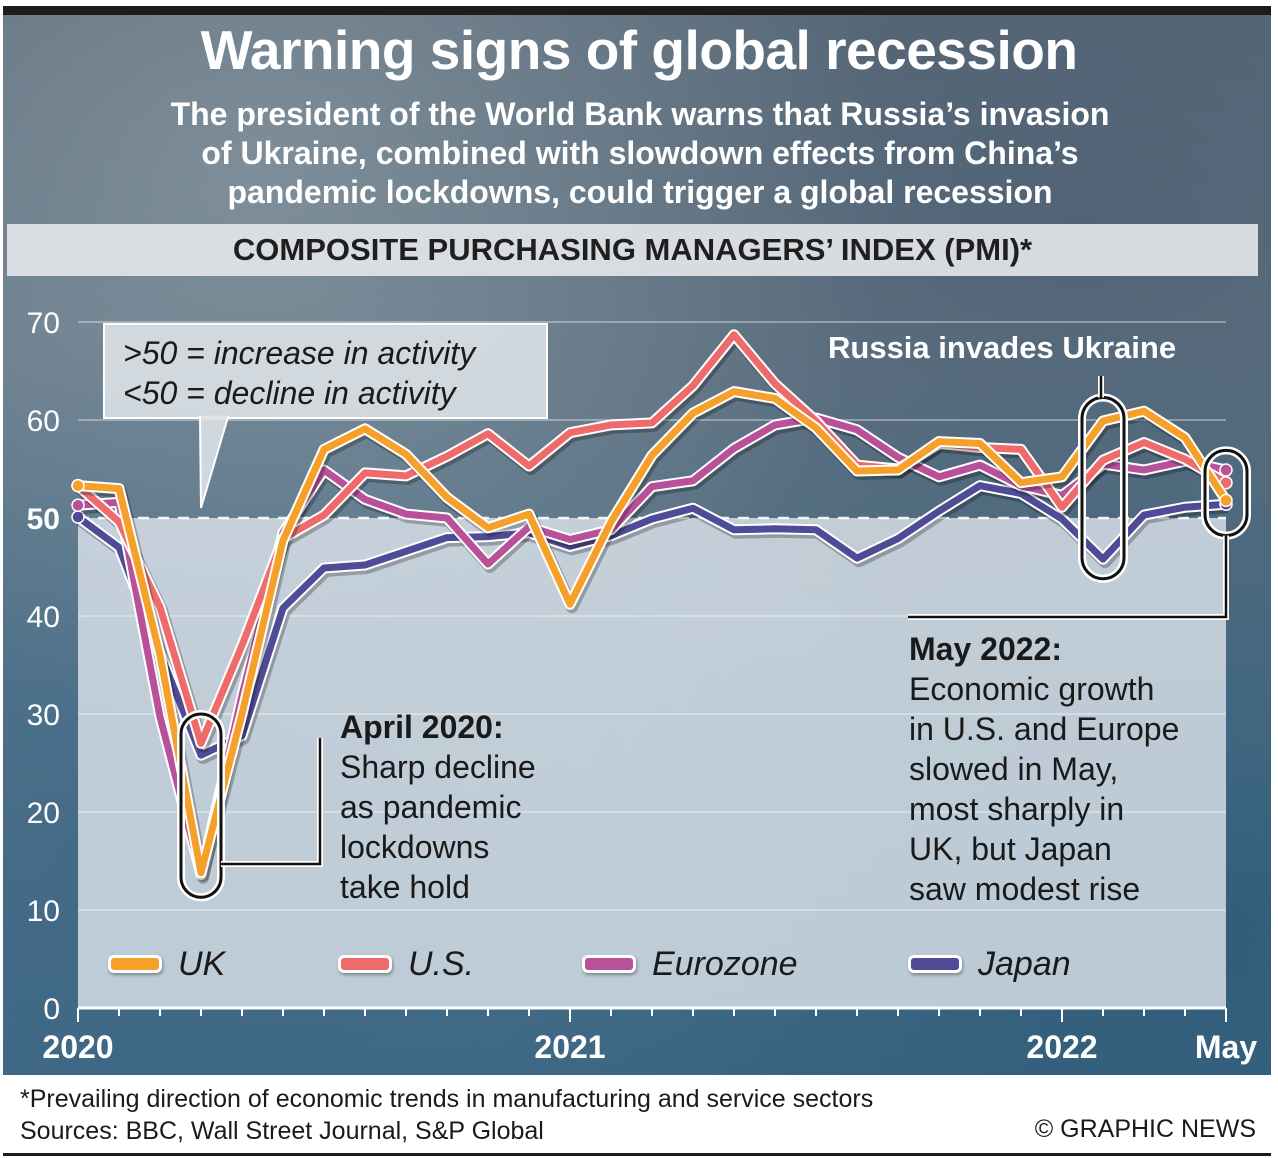 Image resolution: width=1278 pixels, height=1158 pixels. I want to click on highlight-april-2020, so click(201, 805).